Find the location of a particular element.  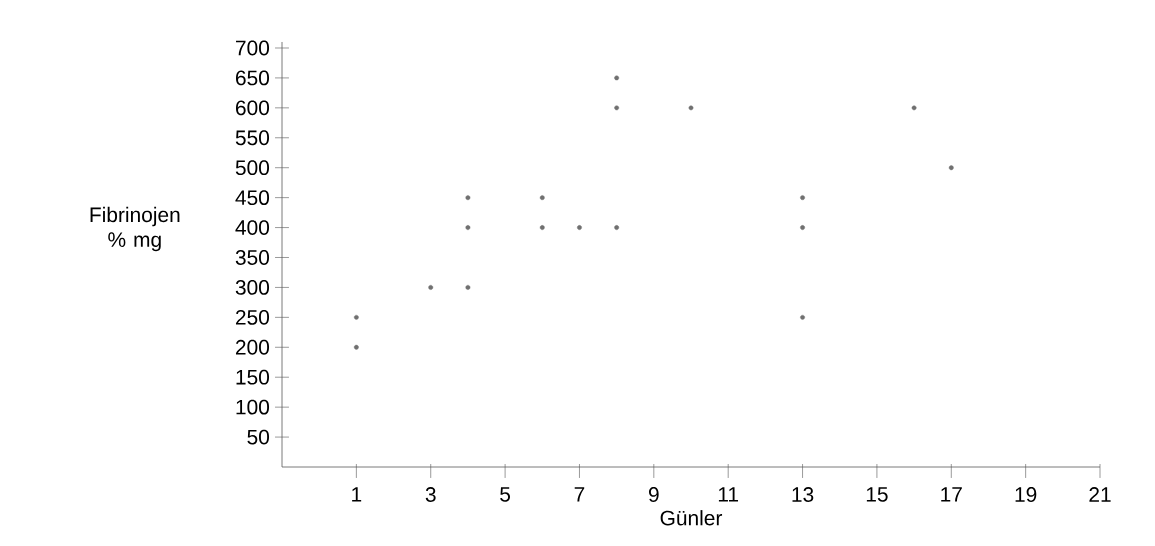

y-tick-label: 500 is located at coordinates (252, 168).